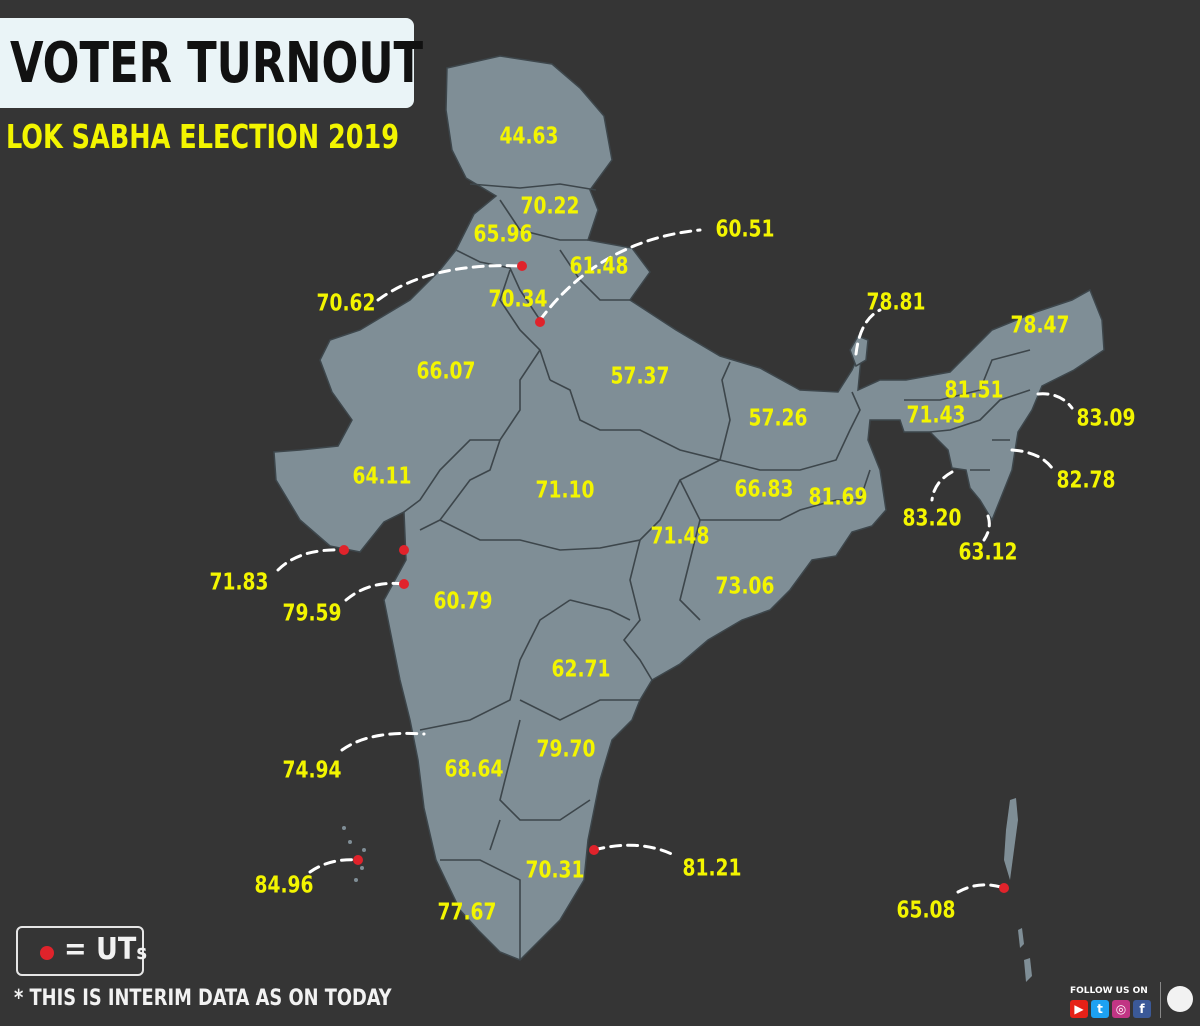 This screenshot has width=1200, height=1026. What do you see at coordinates (284, 885) in the screenshot?
I see `label-lakshadweep: 84.96` at bounding box center [284, 885].